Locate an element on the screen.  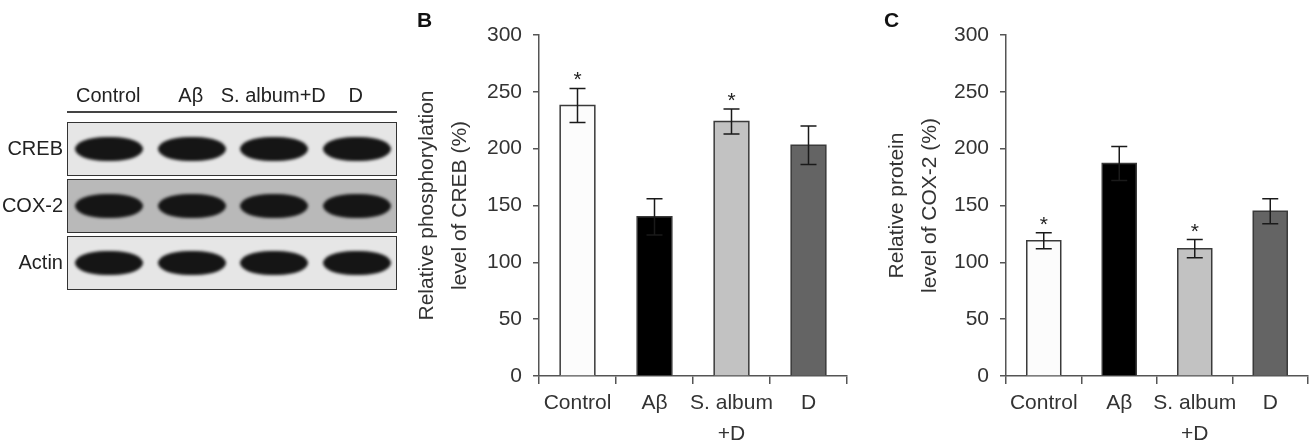
y-axis-title: Relative phosphorylation level of CREB (%) is located at coordinates (442, 205).